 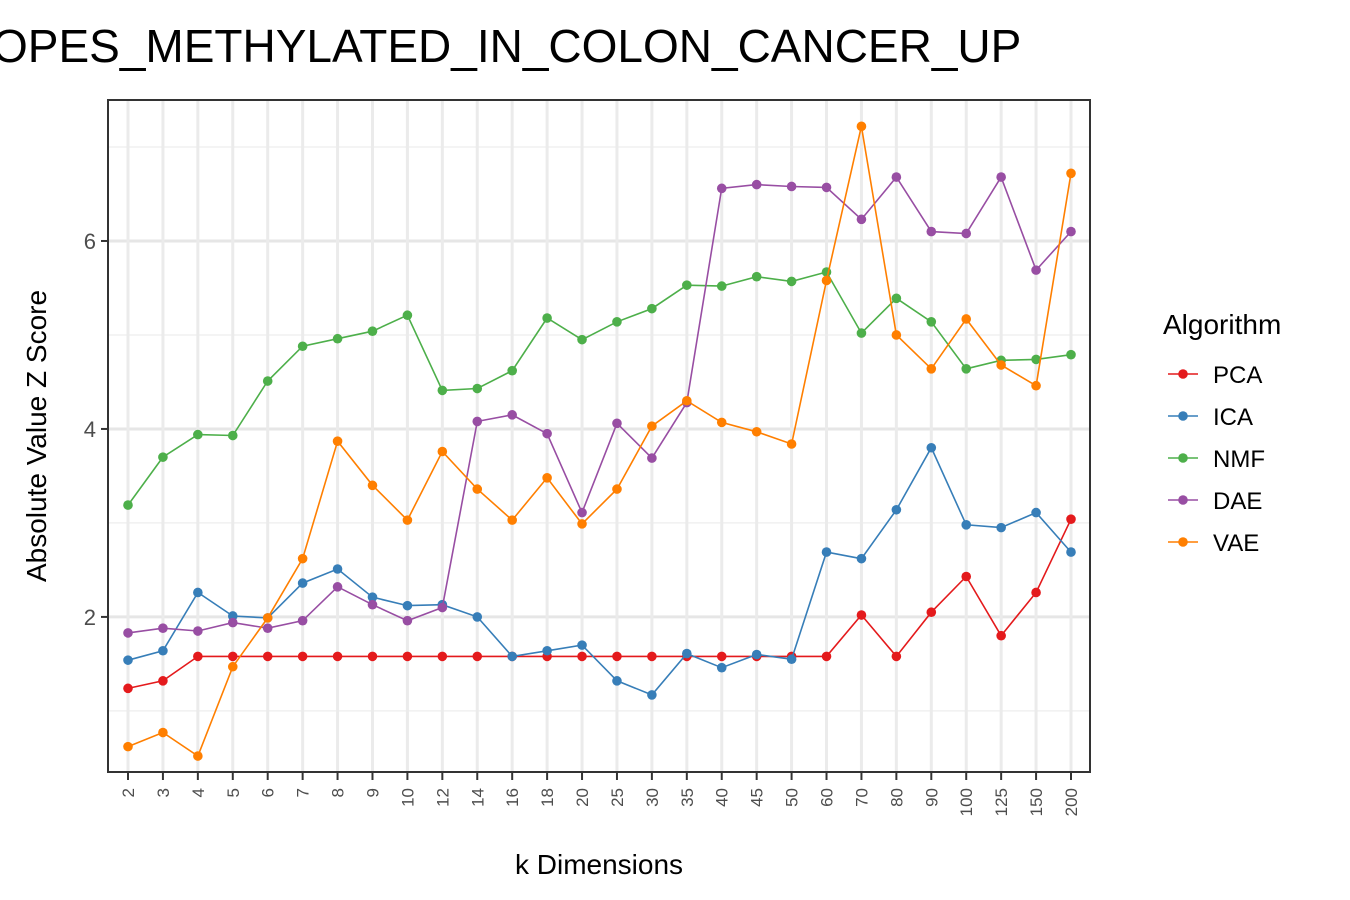 I want to click on x-tick-label: 45, so click(x=757, y=797).